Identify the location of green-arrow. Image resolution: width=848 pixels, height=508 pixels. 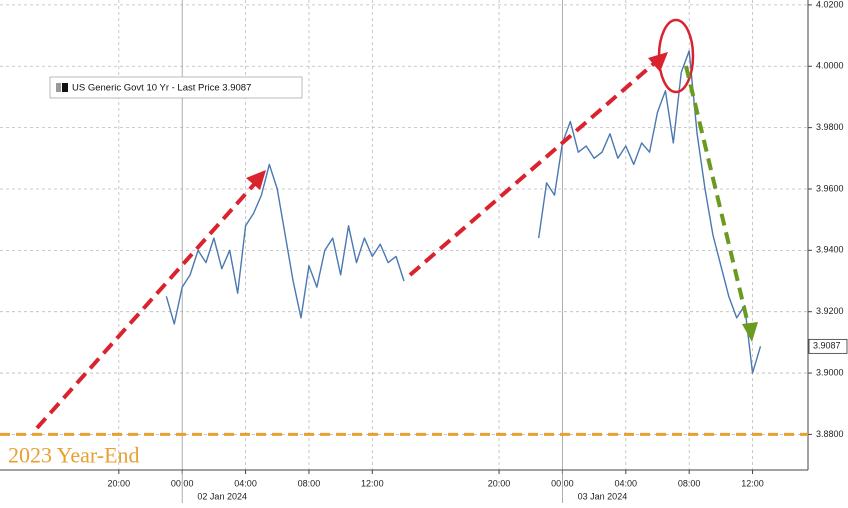
(717, 197).